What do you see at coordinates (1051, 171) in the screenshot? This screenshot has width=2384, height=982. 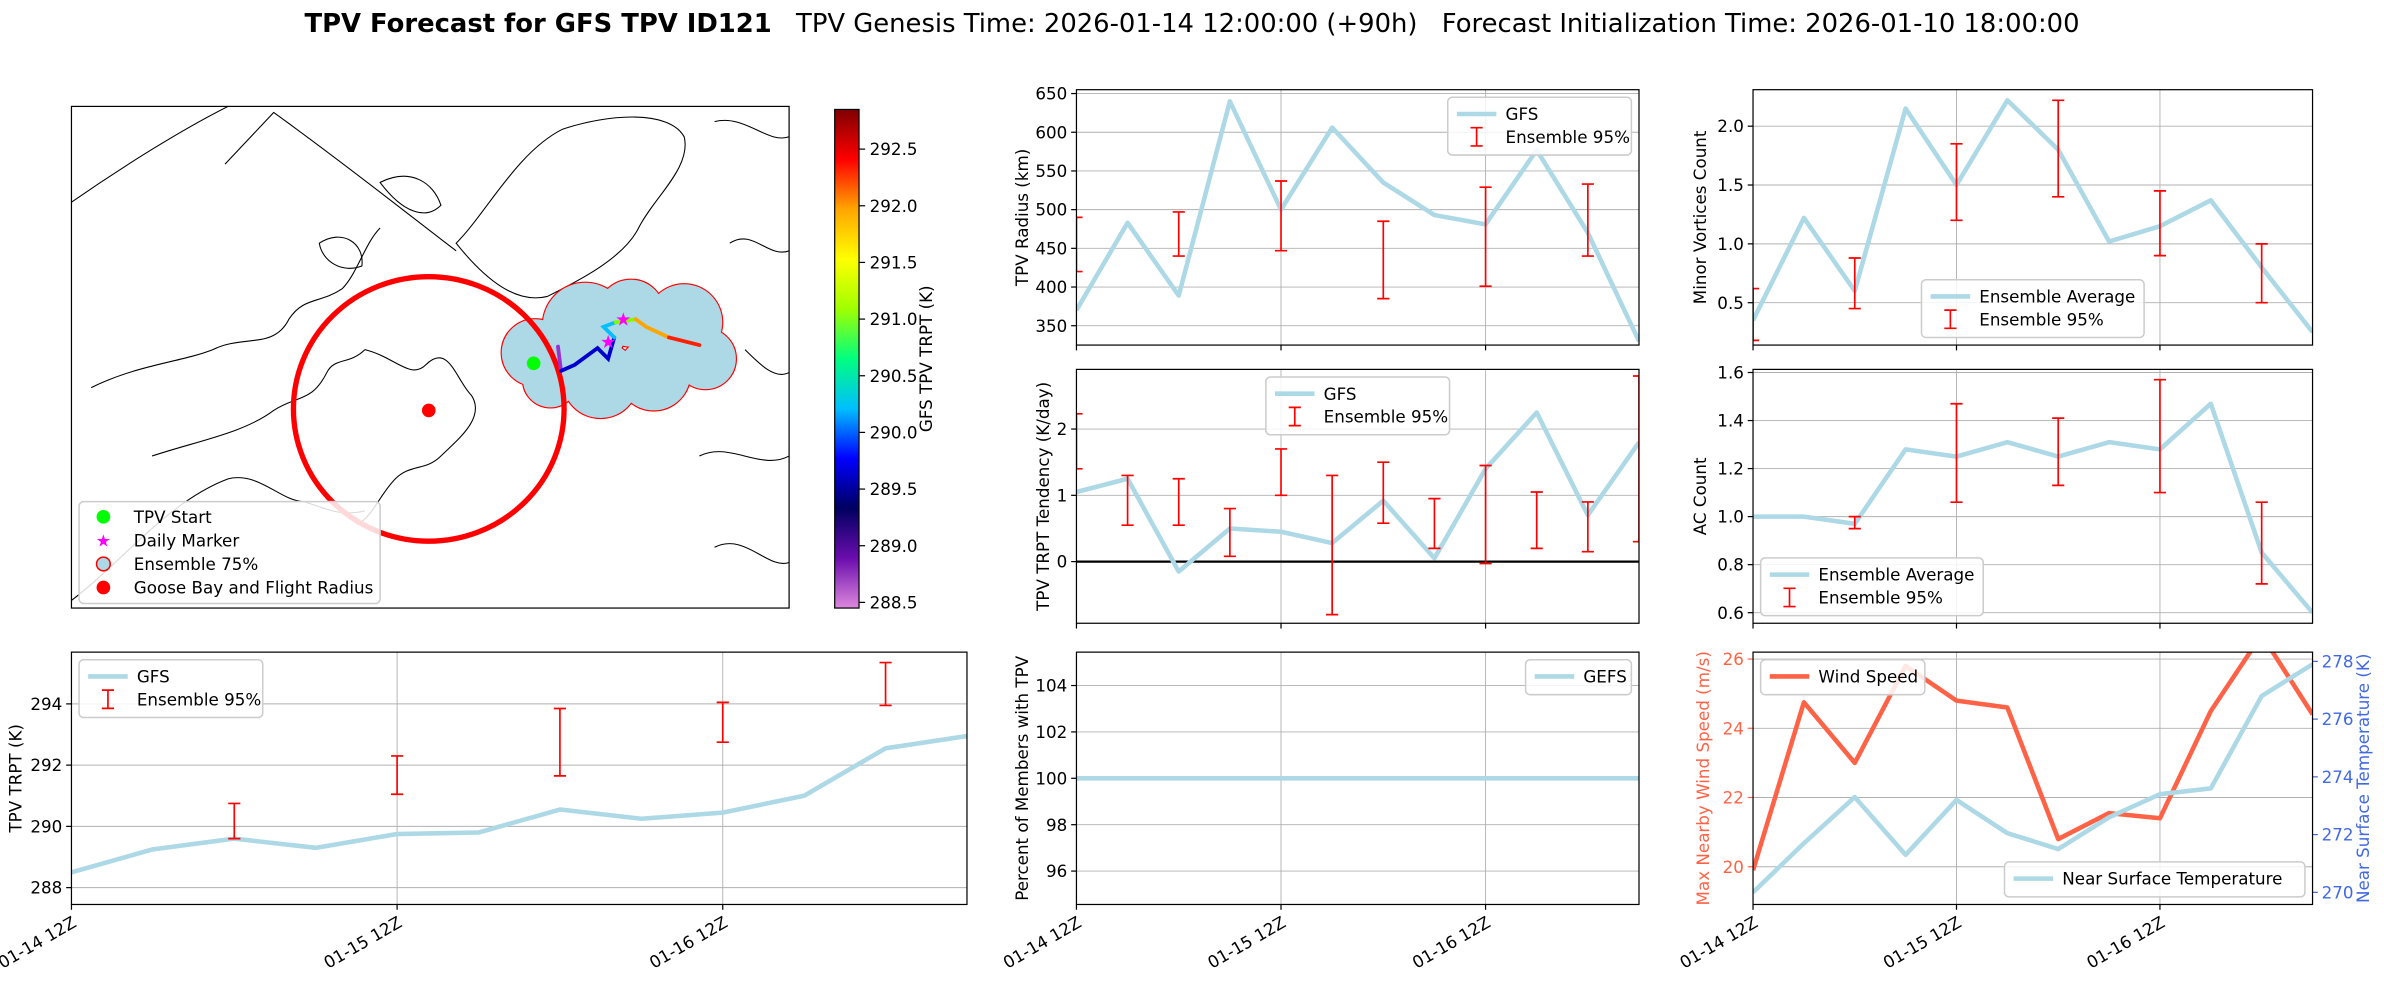 I see `y-tick-label: 550` at bounding box center [1051, 171].